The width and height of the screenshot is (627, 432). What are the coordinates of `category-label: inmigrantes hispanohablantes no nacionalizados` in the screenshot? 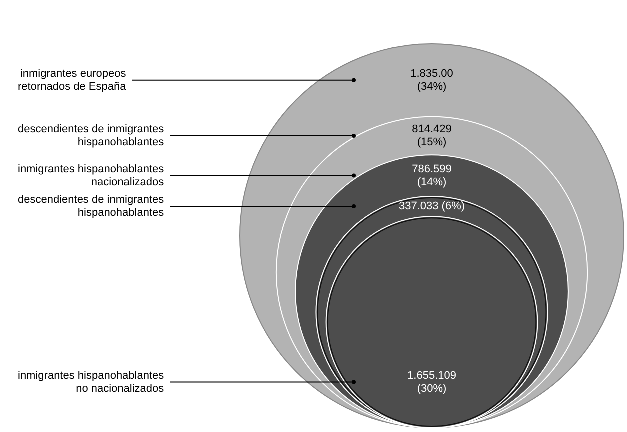 It's located at (91, 382).